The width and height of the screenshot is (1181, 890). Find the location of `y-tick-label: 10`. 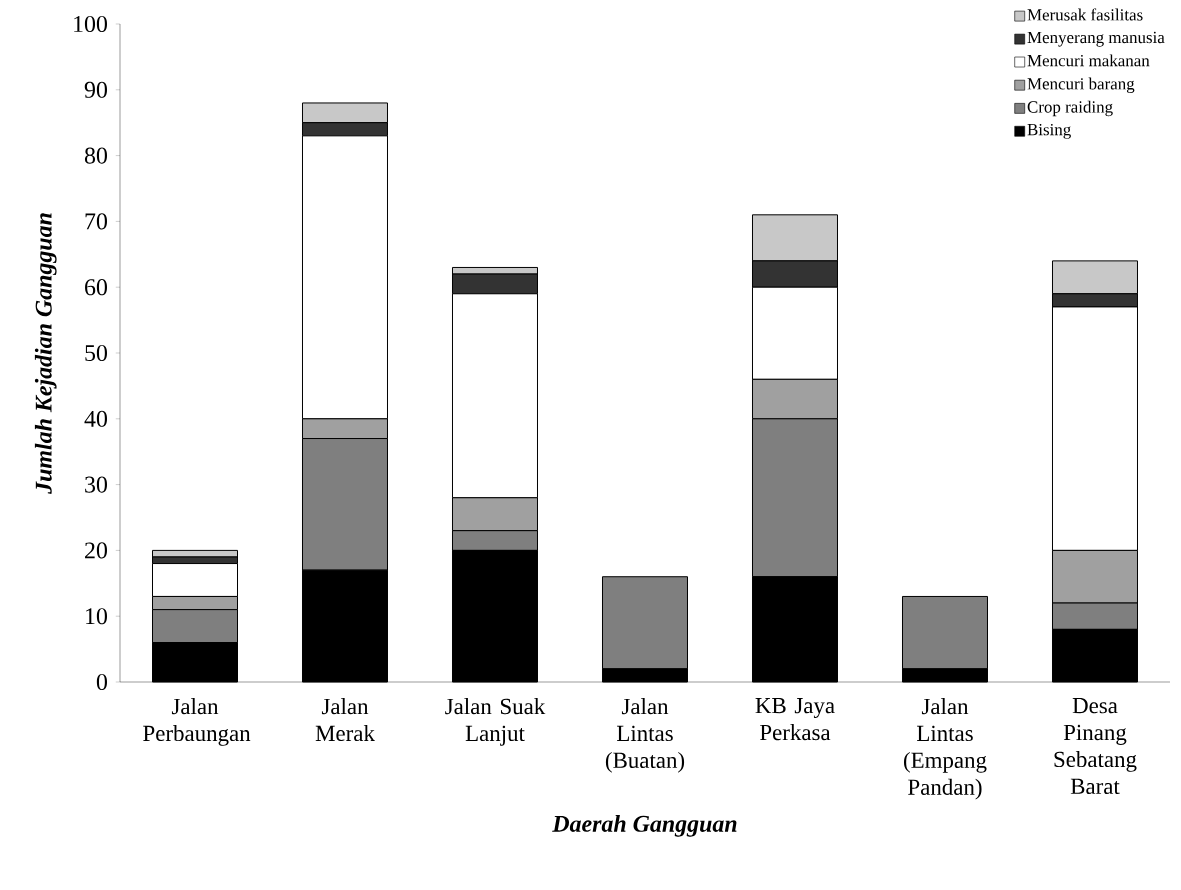

y-tick-label: 10 is located at coordinates (96, 616).